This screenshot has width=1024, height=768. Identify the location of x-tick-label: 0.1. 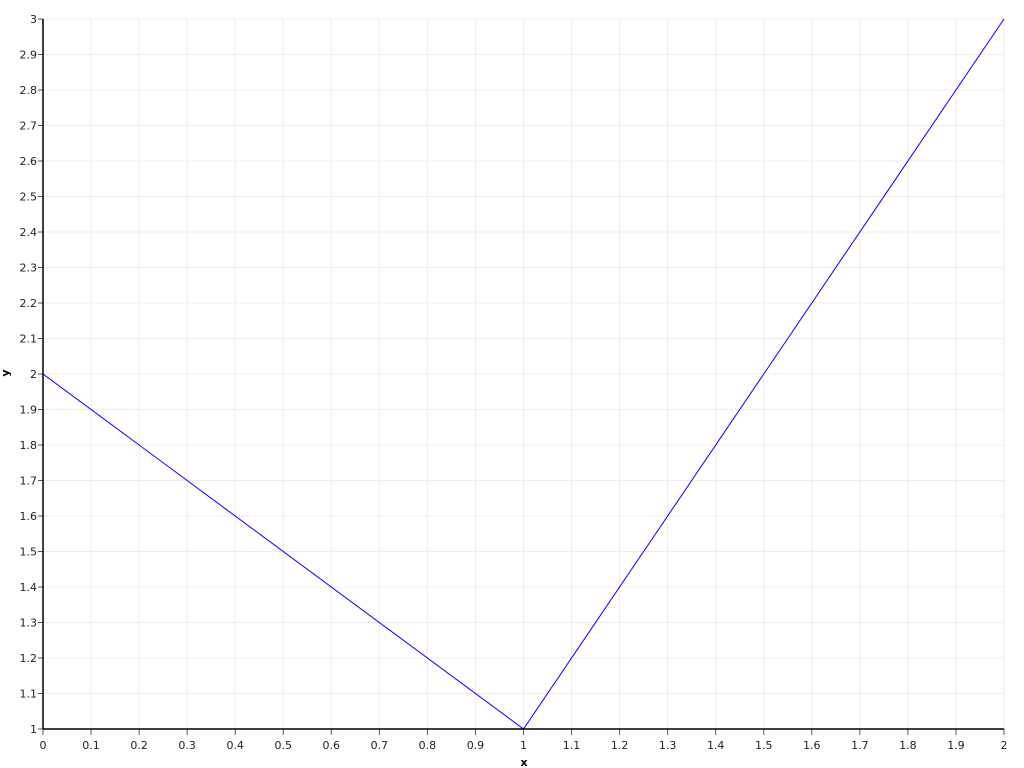
(91, 745).